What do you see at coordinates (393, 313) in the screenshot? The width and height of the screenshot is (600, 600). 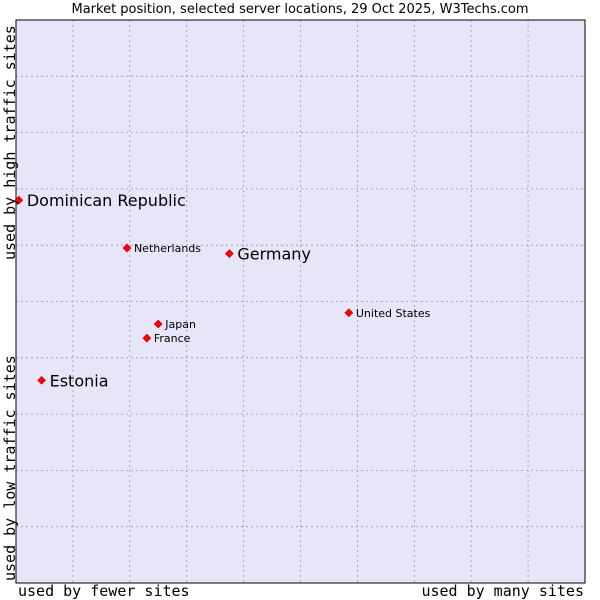 I see `label-united-states: United States` at bounding box center [393, 313].